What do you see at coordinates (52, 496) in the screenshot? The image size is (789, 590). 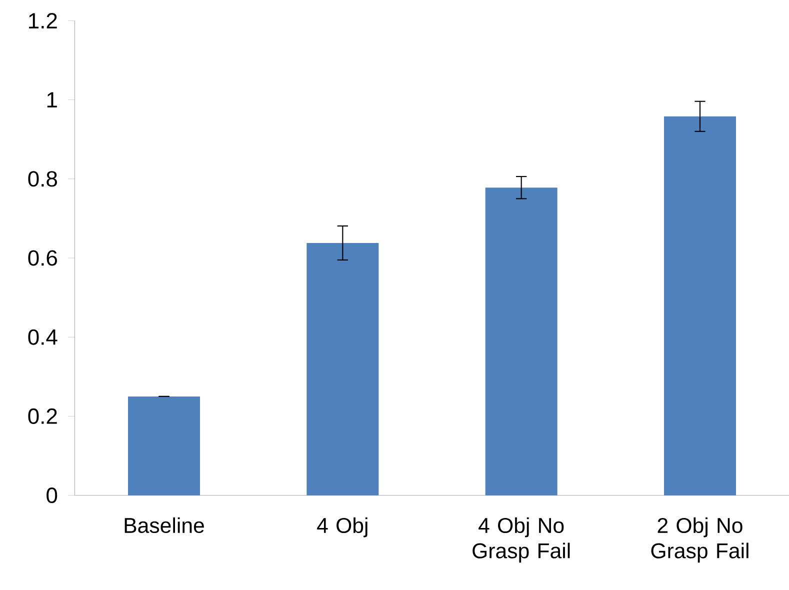 I see `y-tick-label: 0` at bounding box center [52, 496].